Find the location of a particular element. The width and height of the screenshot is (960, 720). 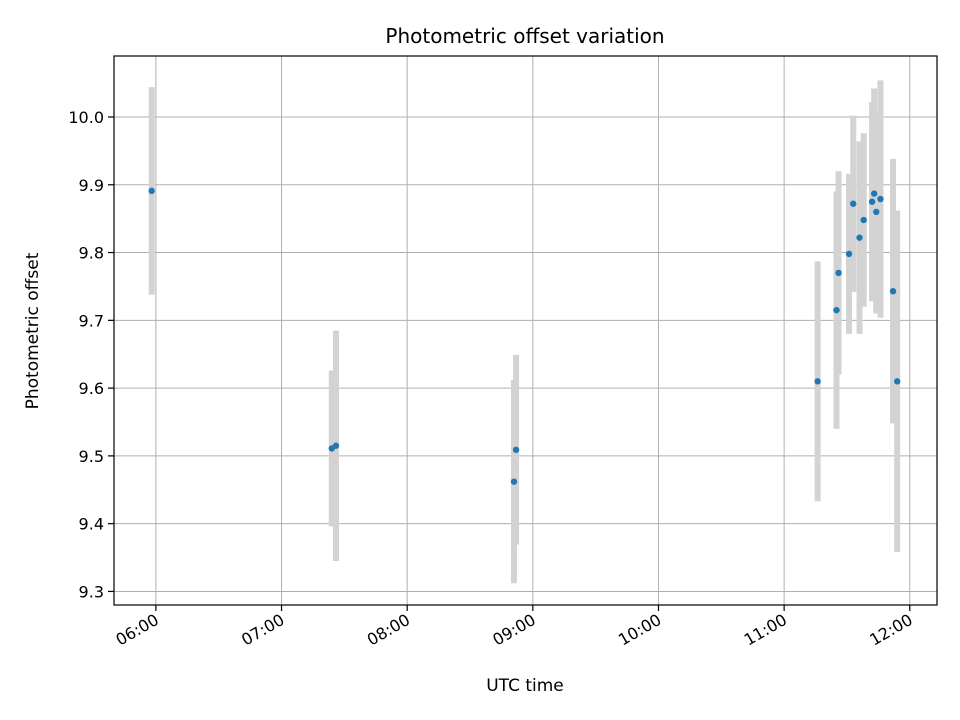

y-tick-label: 9.7 is located at coordinates (91, 320).